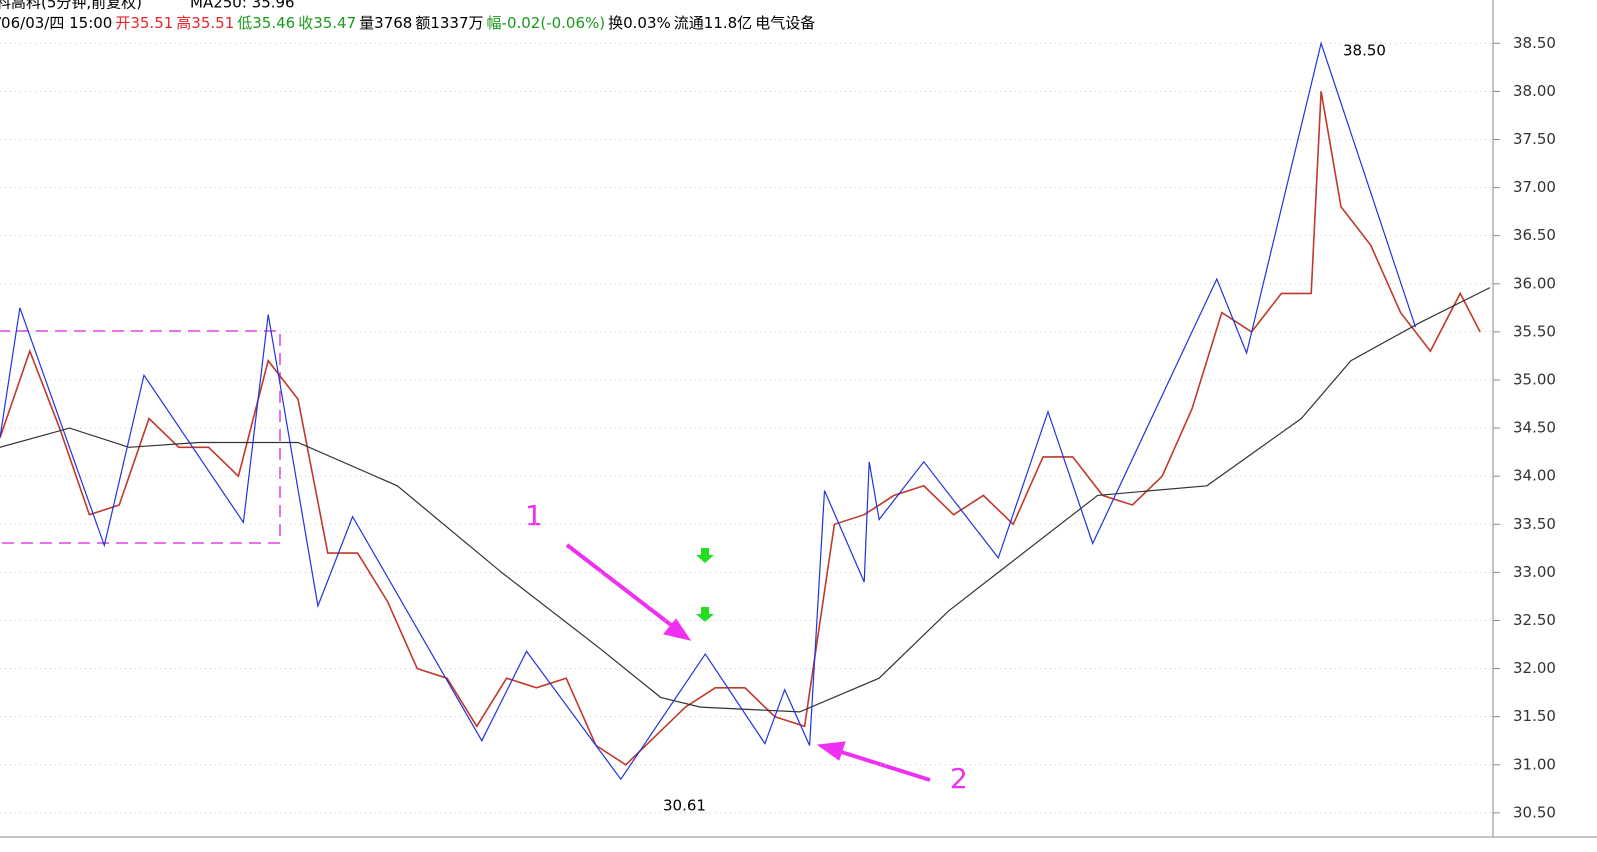  Describe the element at coordinates (1534, 572) in the screenshot. I see `y-tick-label: 33.00` at that location.